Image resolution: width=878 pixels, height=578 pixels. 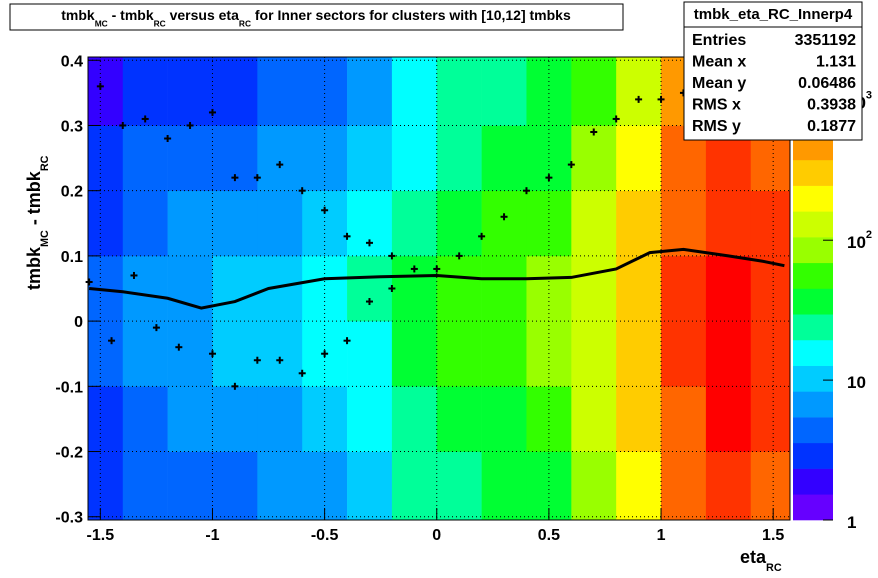 What do you see at coordinates (72, 257) in the screenshot?
I see `y-tick-label: 0.1` at bounding box center [72, 257].